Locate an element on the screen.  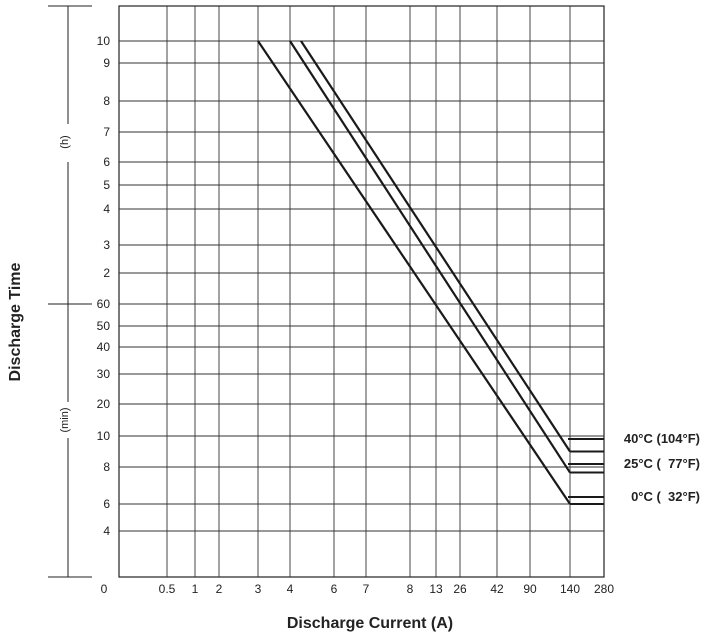
x-axis-title: Discharge Current (A) is located at coordinates (370, 623).